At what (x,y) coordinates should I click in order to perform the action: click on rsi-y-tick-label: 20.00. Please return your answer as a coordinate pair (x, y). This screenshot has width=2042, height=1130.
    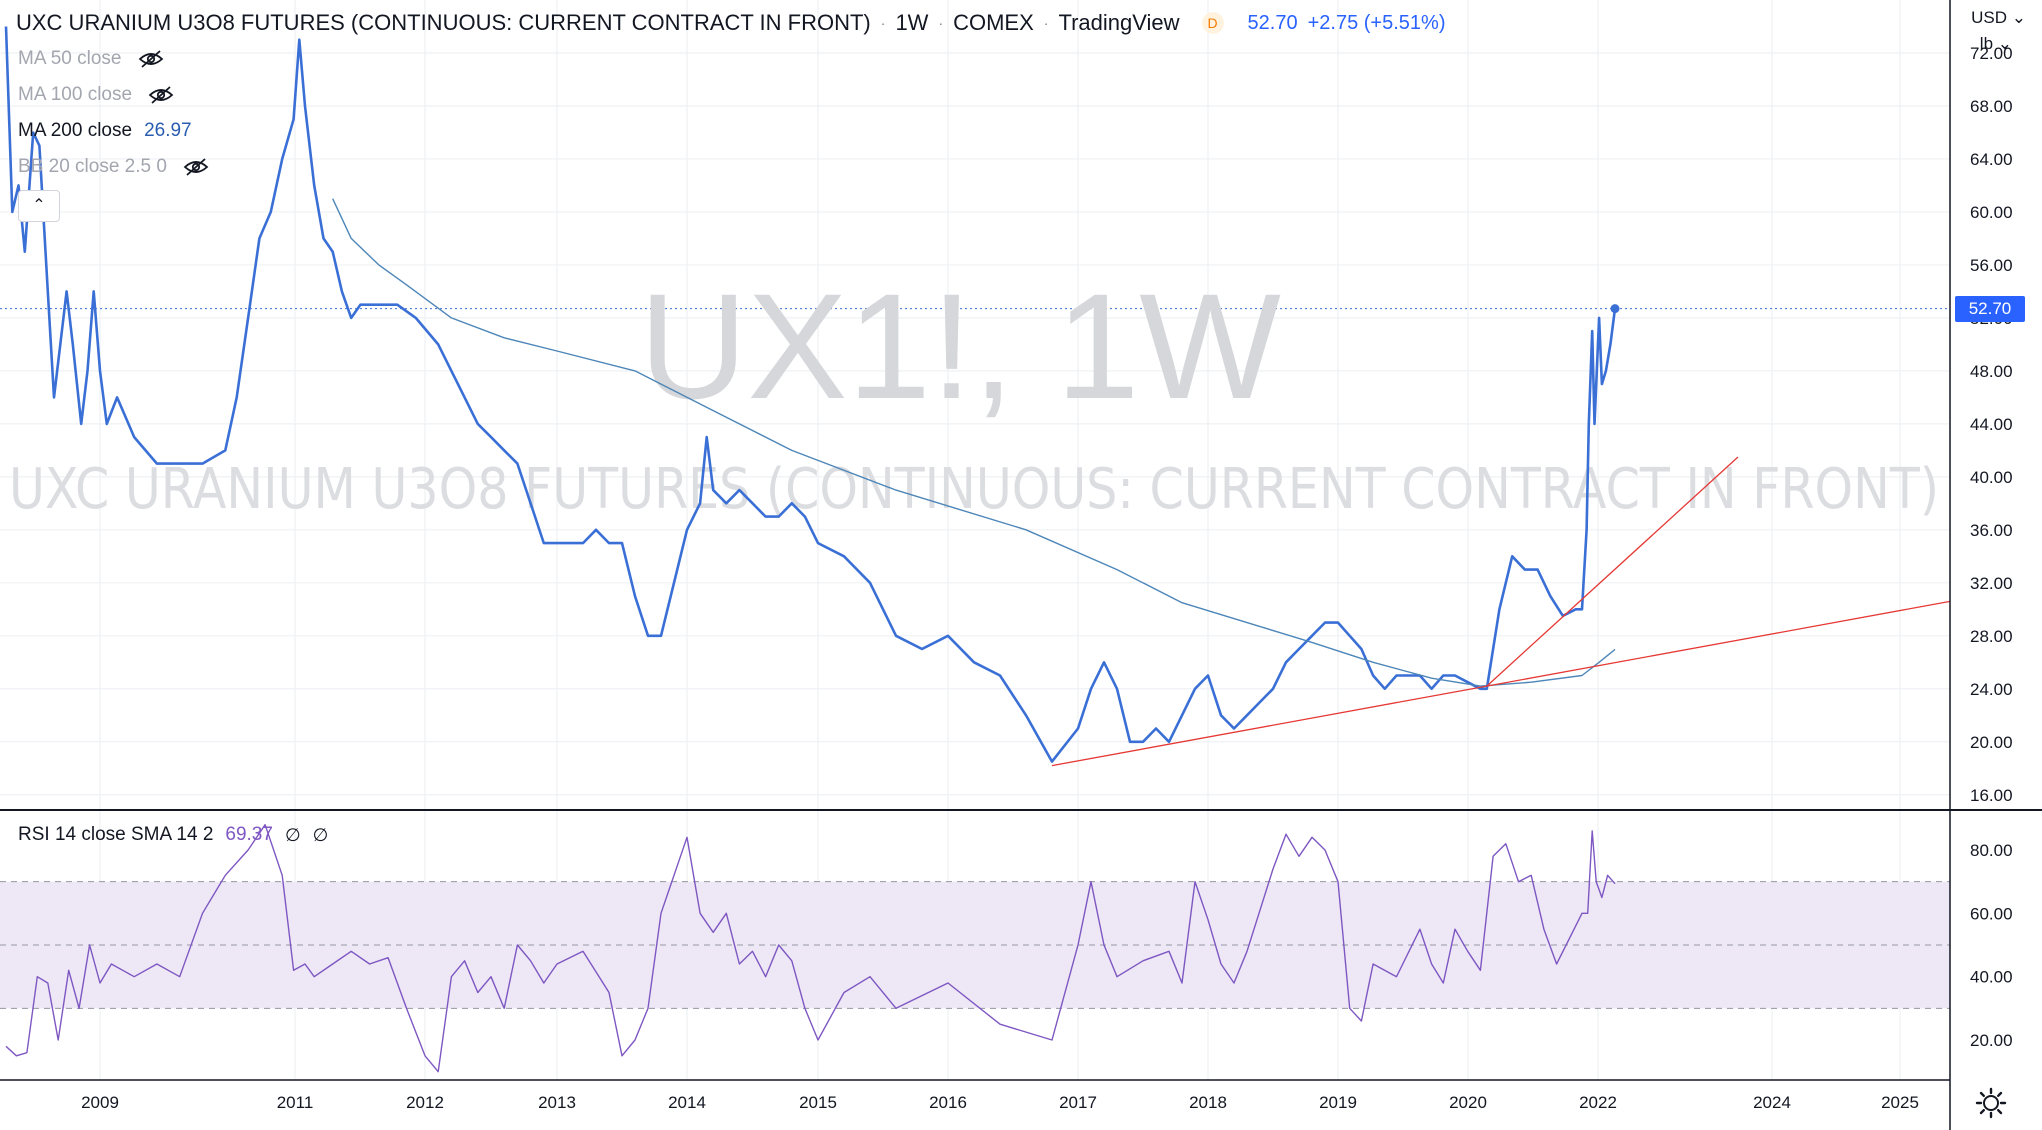
    Looking at the image, I should click on (1991, 1040).